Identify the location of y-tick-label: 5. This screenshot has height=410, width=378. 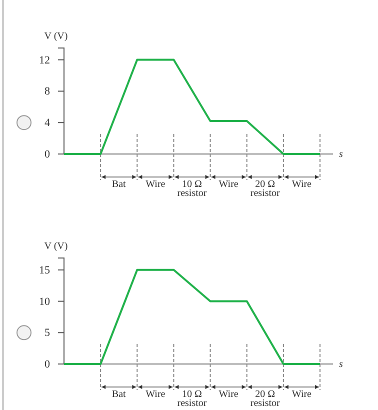
(47, 333).